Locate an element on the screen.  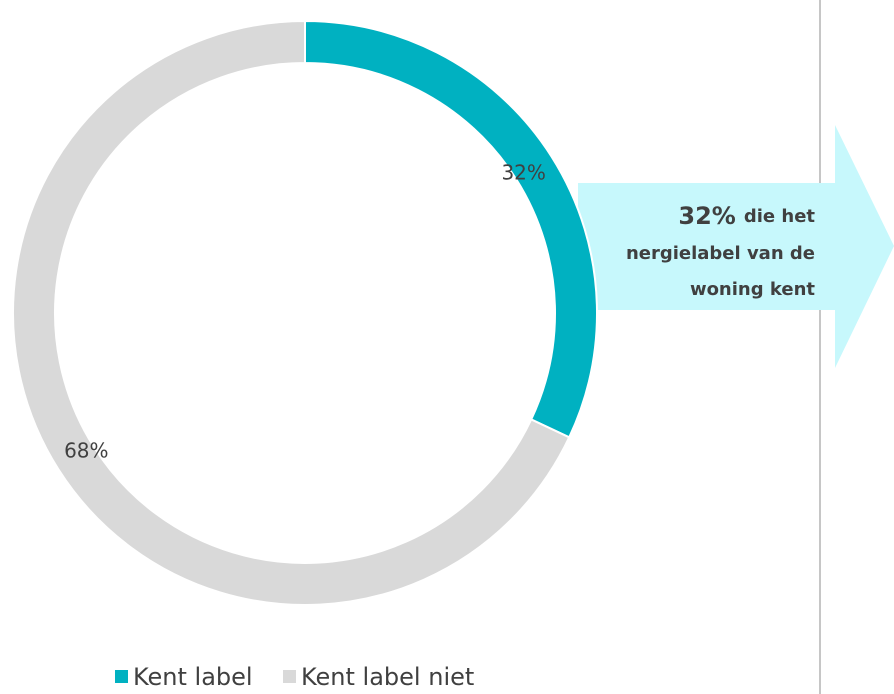
annotation-line: woning kent is located at coordinates (752, 289).